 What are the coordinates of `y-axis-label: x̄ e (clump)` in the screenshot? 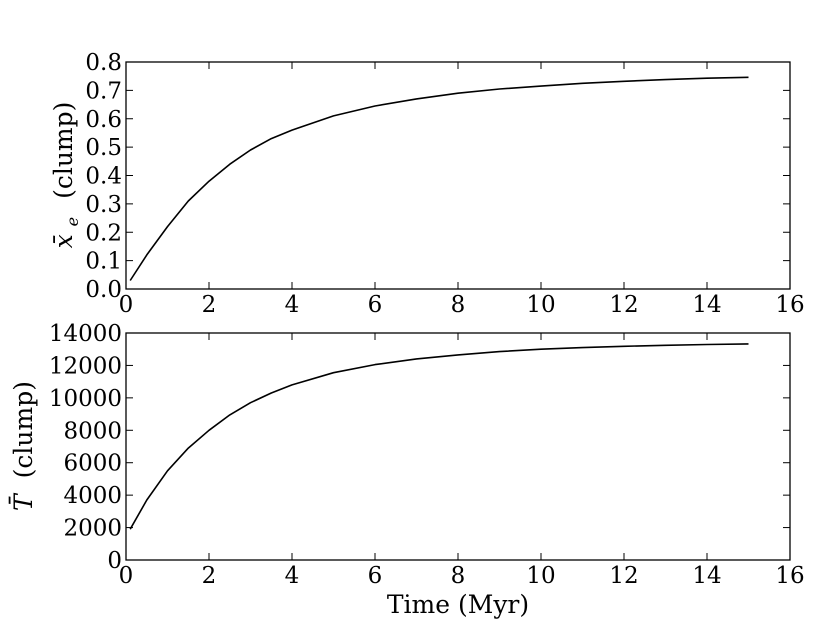 It's located at (66, 175).